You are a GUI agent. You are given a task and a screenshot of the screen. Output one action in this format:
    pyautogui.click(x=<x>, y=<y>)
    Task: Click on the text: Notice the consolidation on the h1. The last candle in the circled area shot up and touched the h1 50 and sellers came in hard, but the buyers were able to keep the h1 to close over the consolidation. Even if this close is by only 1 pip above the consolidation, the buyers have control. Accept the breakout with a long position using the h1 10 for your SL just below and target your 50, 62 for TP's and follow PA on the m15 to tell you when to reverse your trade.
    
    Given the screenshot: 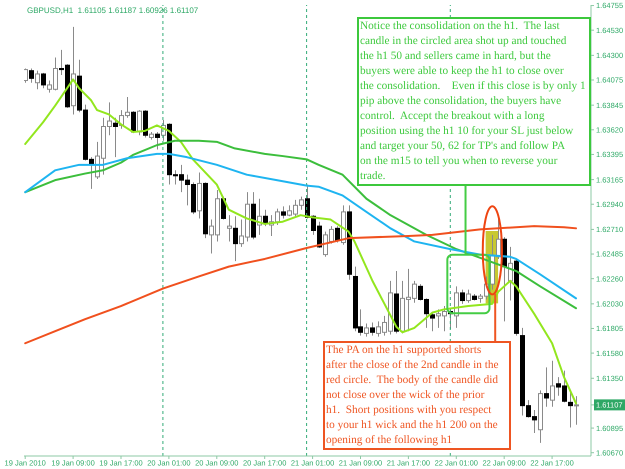 What is the action you would take?
    pyautogui.click(x=473, y=101)
    